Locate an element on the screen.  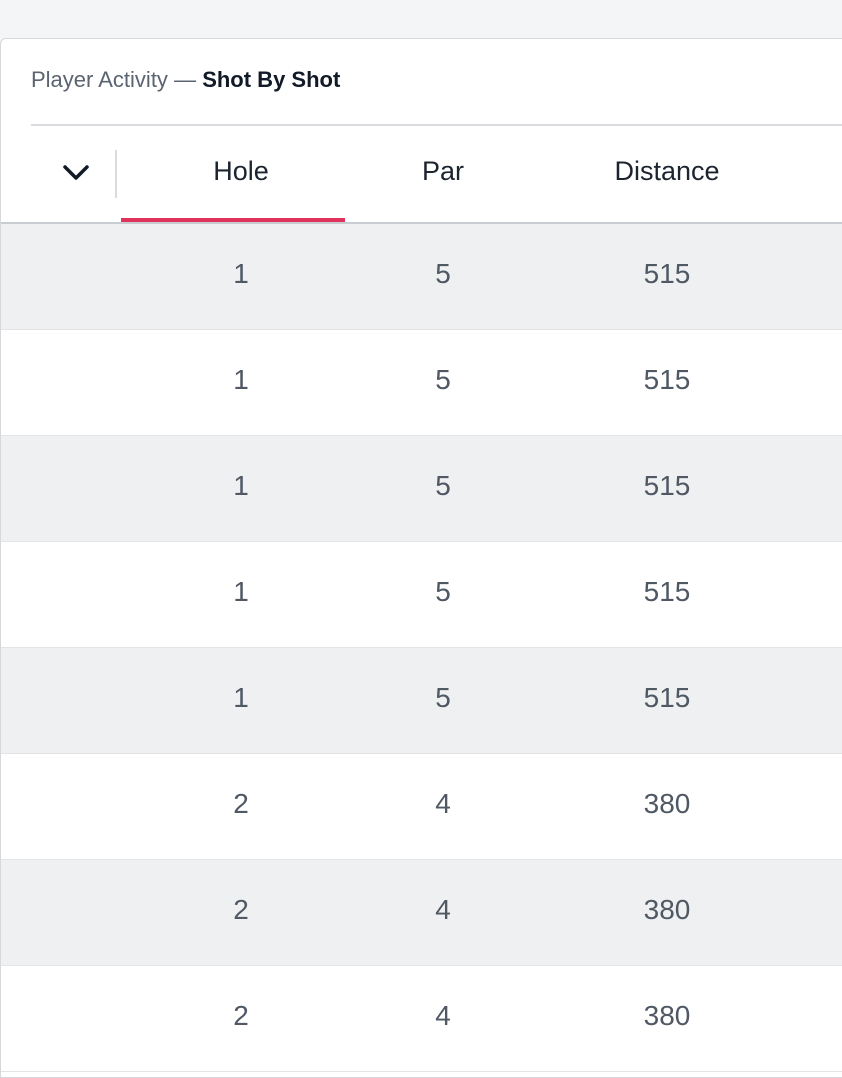
expand-toggle is located at coordinates (76, 172).